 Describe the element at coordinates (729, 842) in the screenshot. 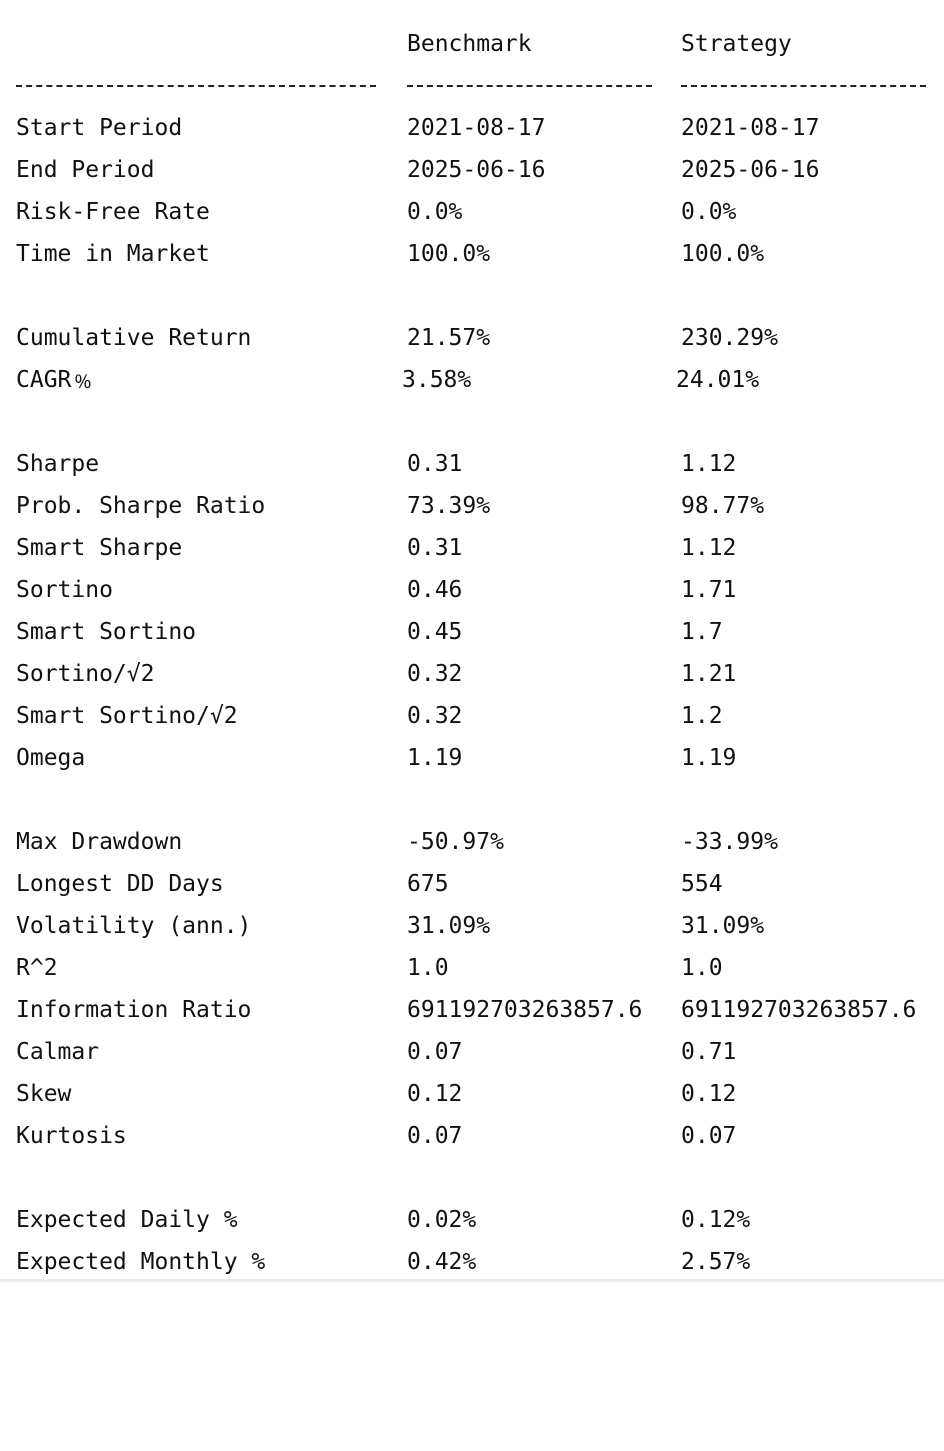

I see `strategy-value: -33.99%` at that location.